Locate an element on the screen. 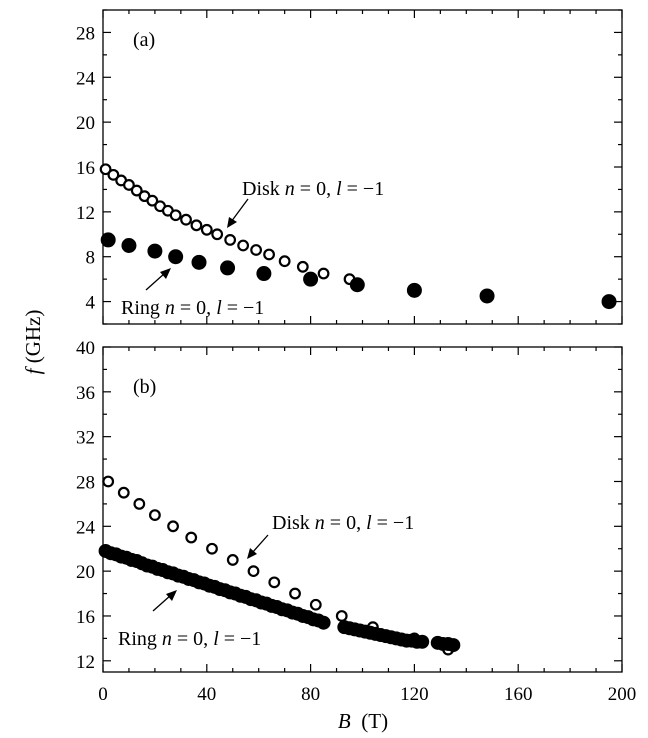 The width and height of the screenshot is (648, 738). x-tick-label: 120 is located at coordinates (414, 694).